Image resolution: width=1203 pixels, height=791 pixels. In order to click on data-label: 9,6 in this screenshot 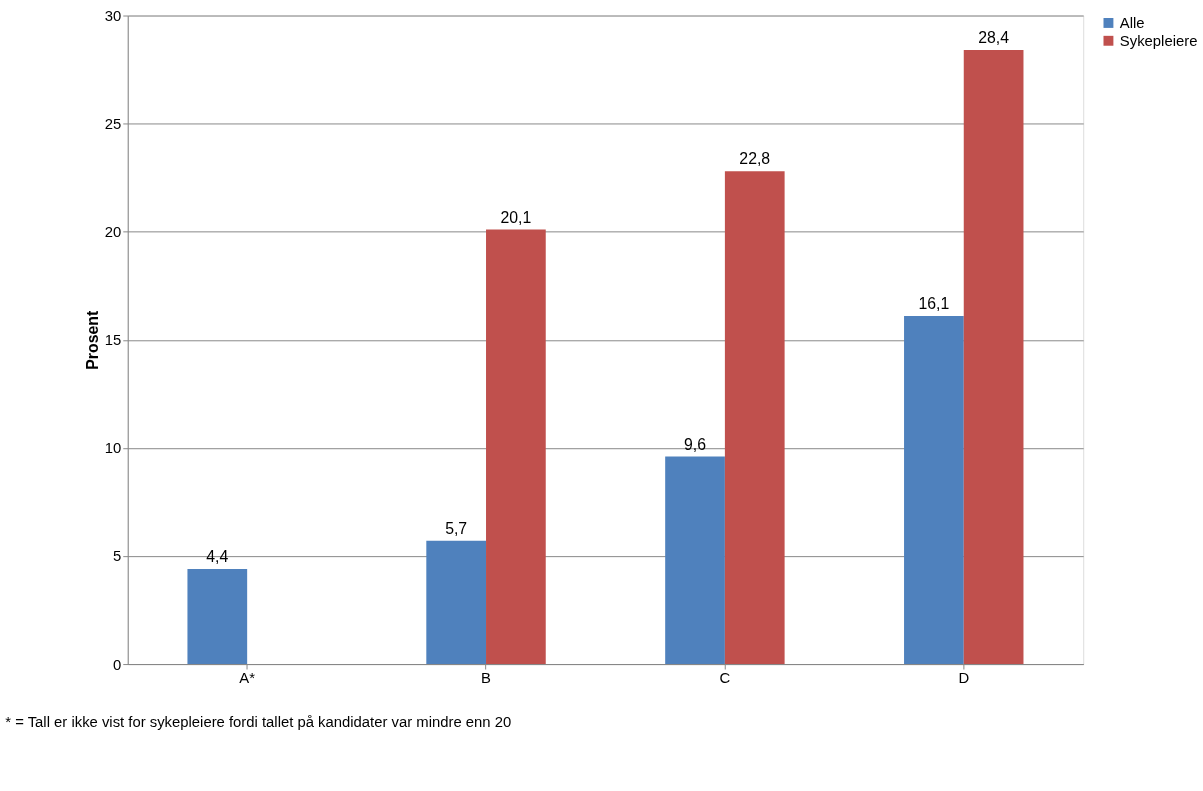, I will do `click(695, 444)`.